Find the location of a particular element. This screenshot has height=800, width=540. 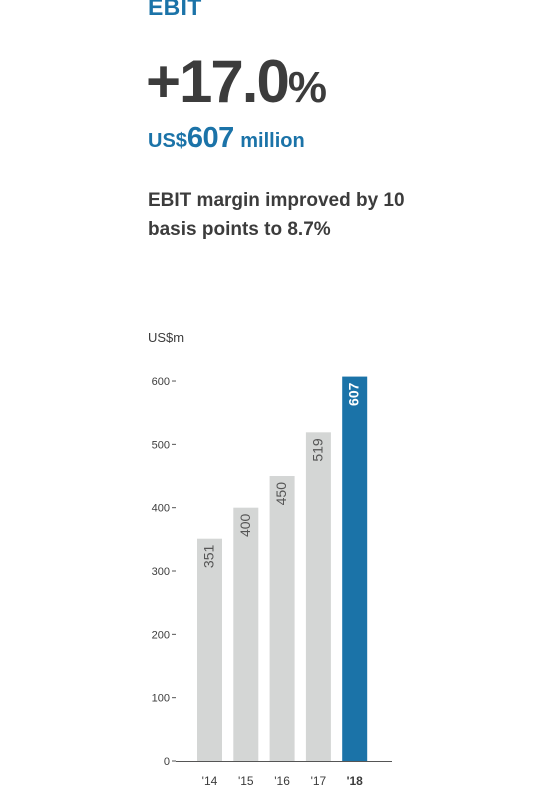

ebit-growth-value: +17.0% is located at coordinates (236, 82).